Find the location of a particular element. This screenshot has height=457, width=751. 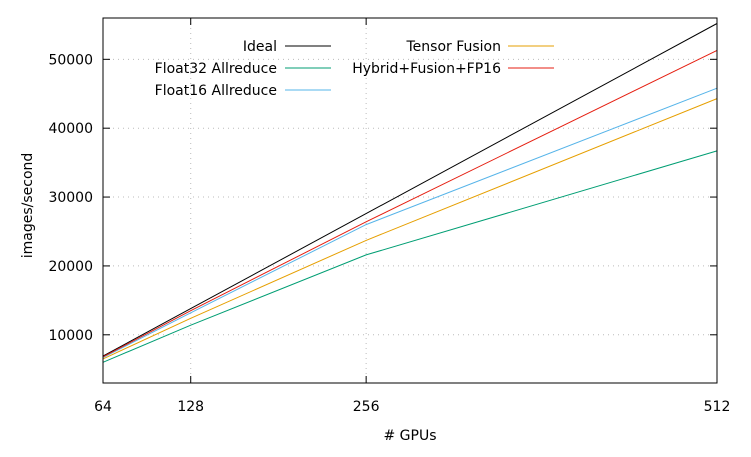

legend-label-hybrid-fusion-fp16: Hybrid+Fusion+FP16 is located at coordinates (426, 69).